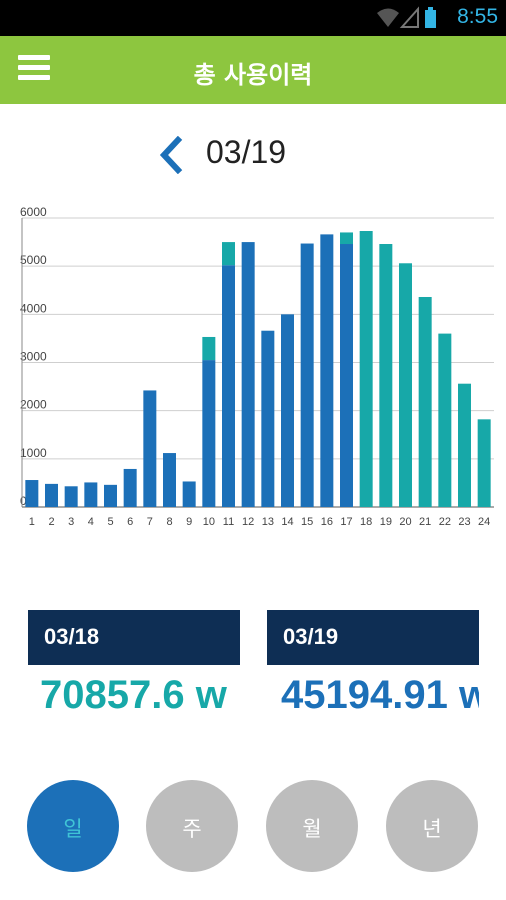 This screenshot has width=506, height=900. I want to click on period-week-button: 주, so click(192, 826).